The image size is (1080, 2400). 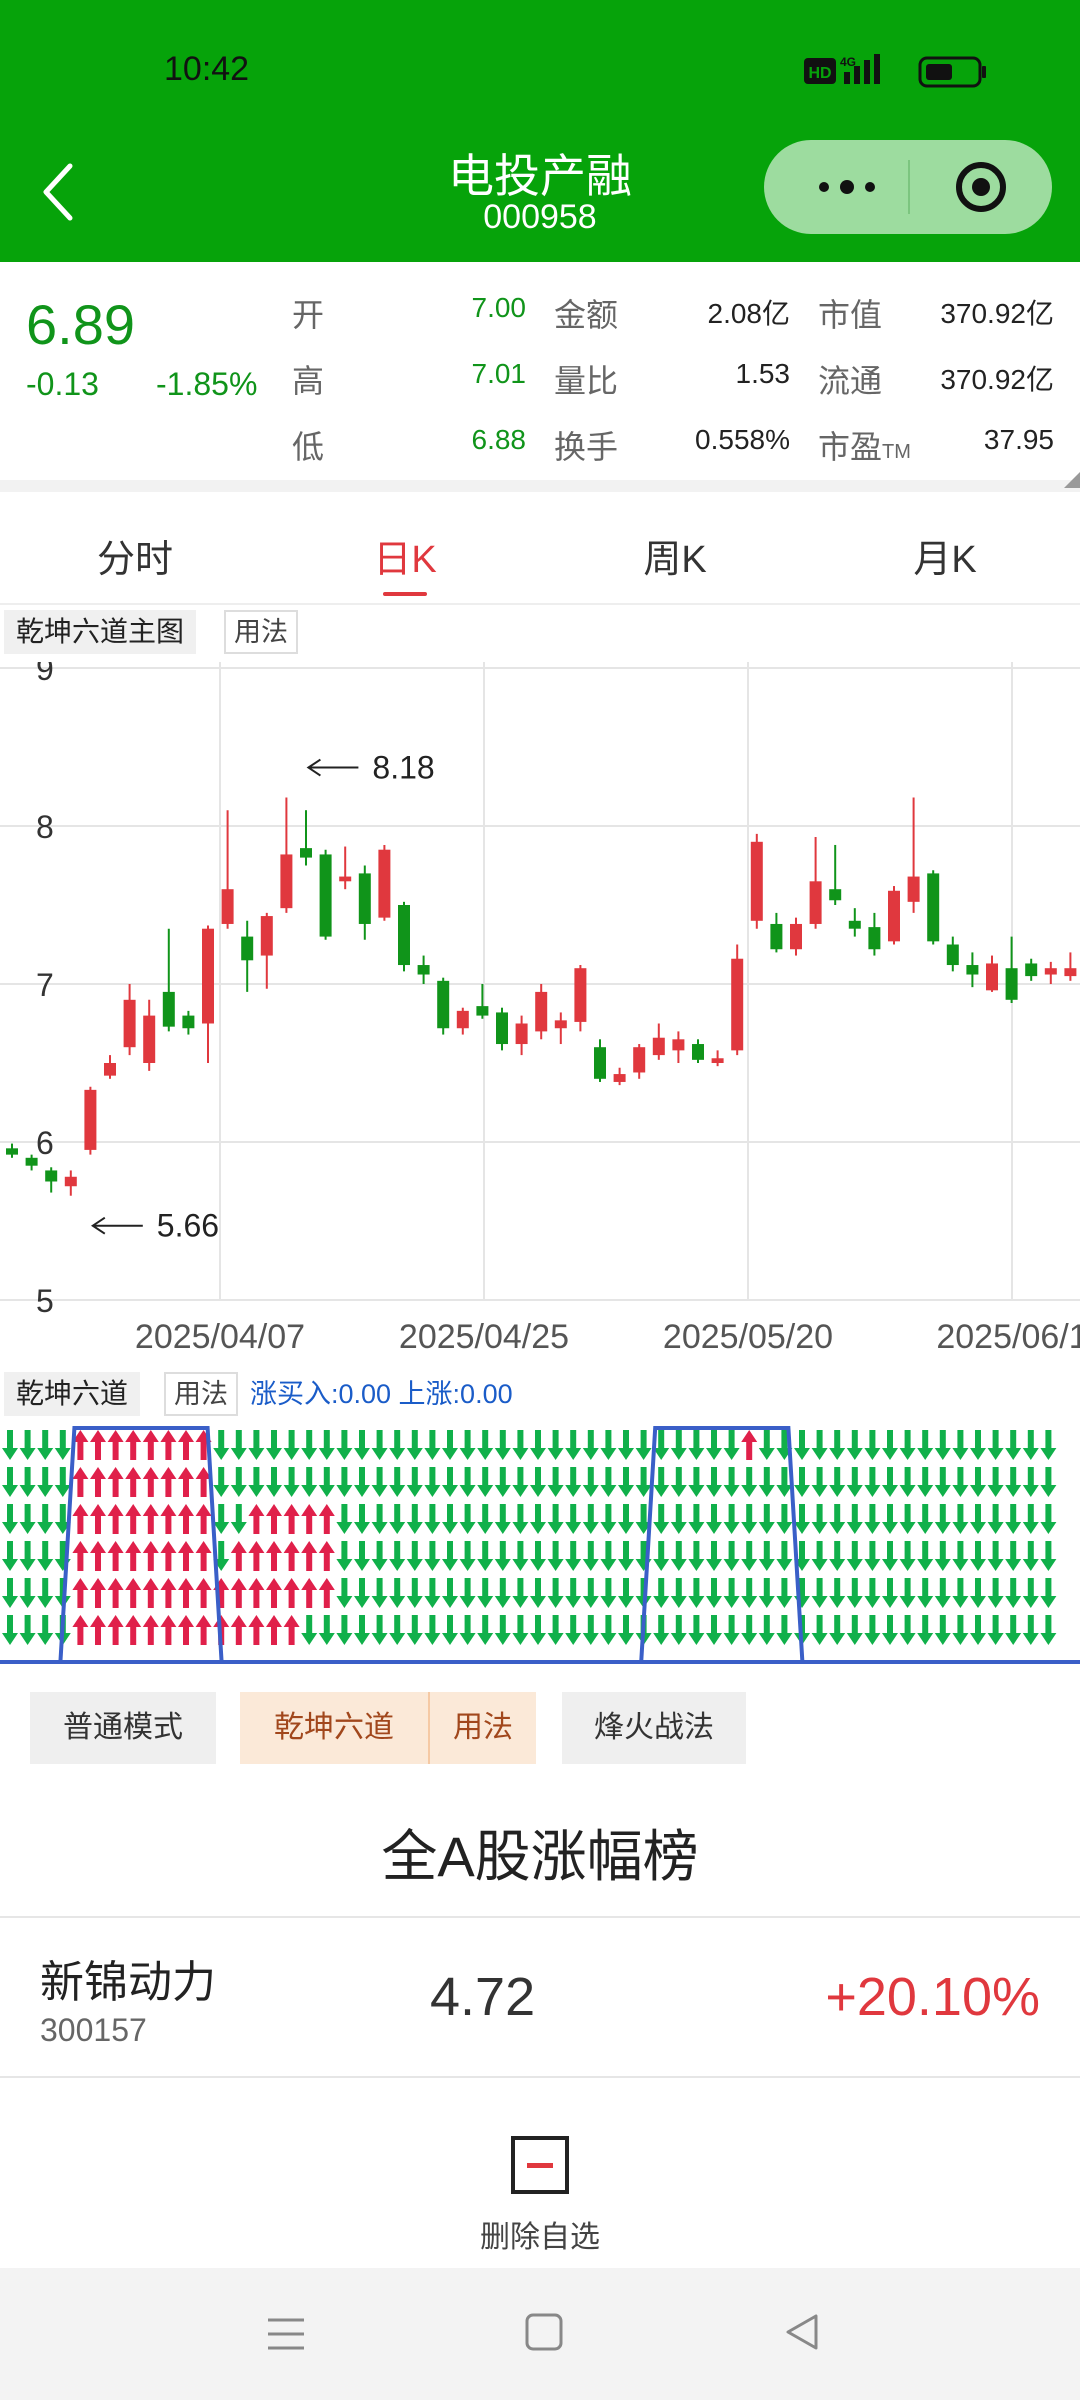 I want to click on active-tab-indicator, so click(x=405, y=594).